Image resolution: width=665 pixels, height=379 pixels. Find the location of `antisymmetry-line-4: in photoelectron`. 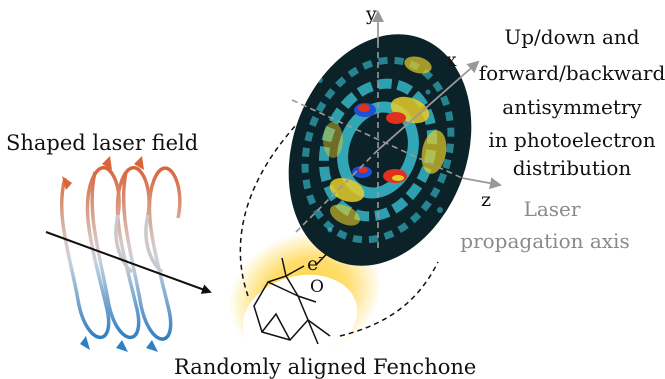

antisymmetry-line-4: in photoelectron is located at coordinates (571, 140).